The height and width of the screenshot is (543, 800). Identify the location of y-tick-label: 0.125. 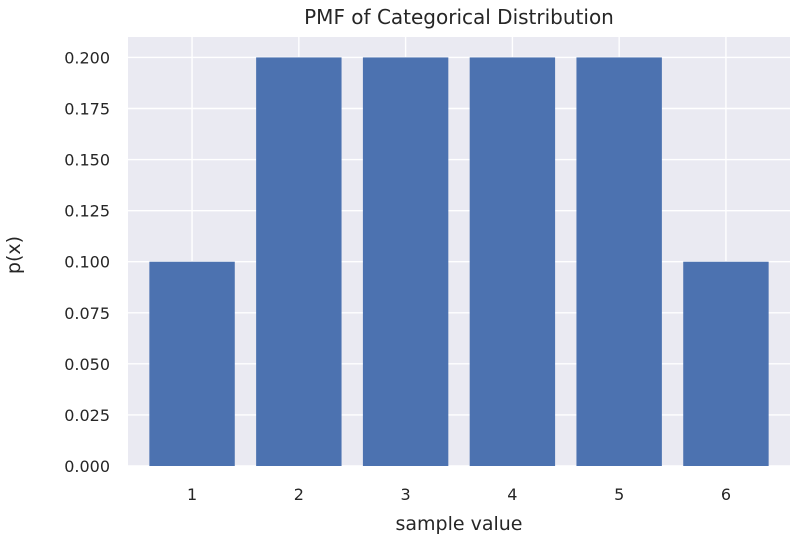
(87, 211).